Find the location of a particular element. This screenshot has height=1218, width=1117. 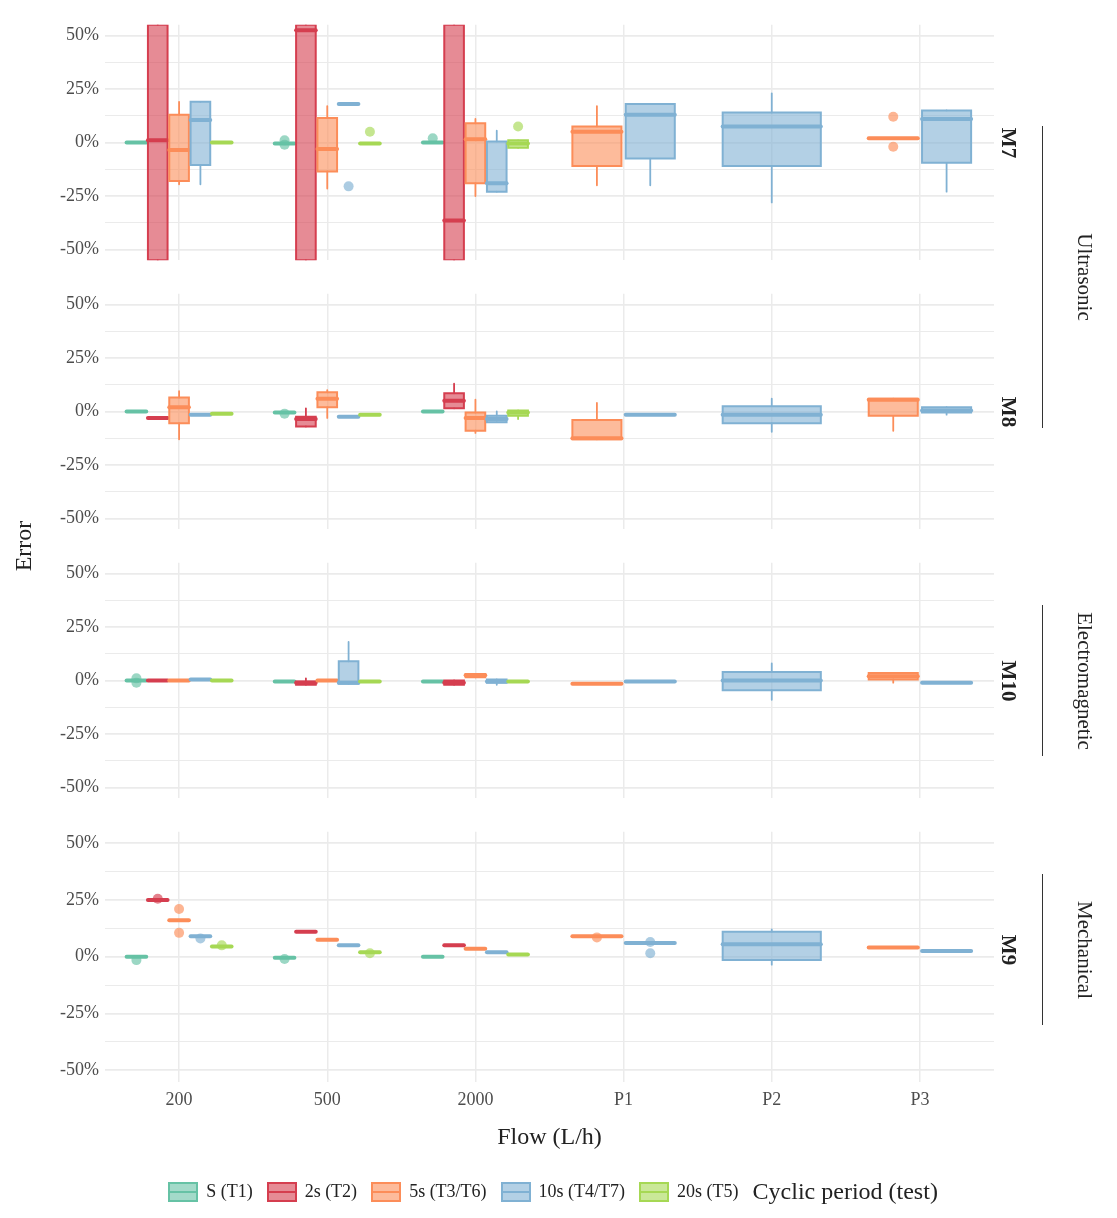

x-axis-title: Flow (L/h) is located at coordinates (549, 1135).